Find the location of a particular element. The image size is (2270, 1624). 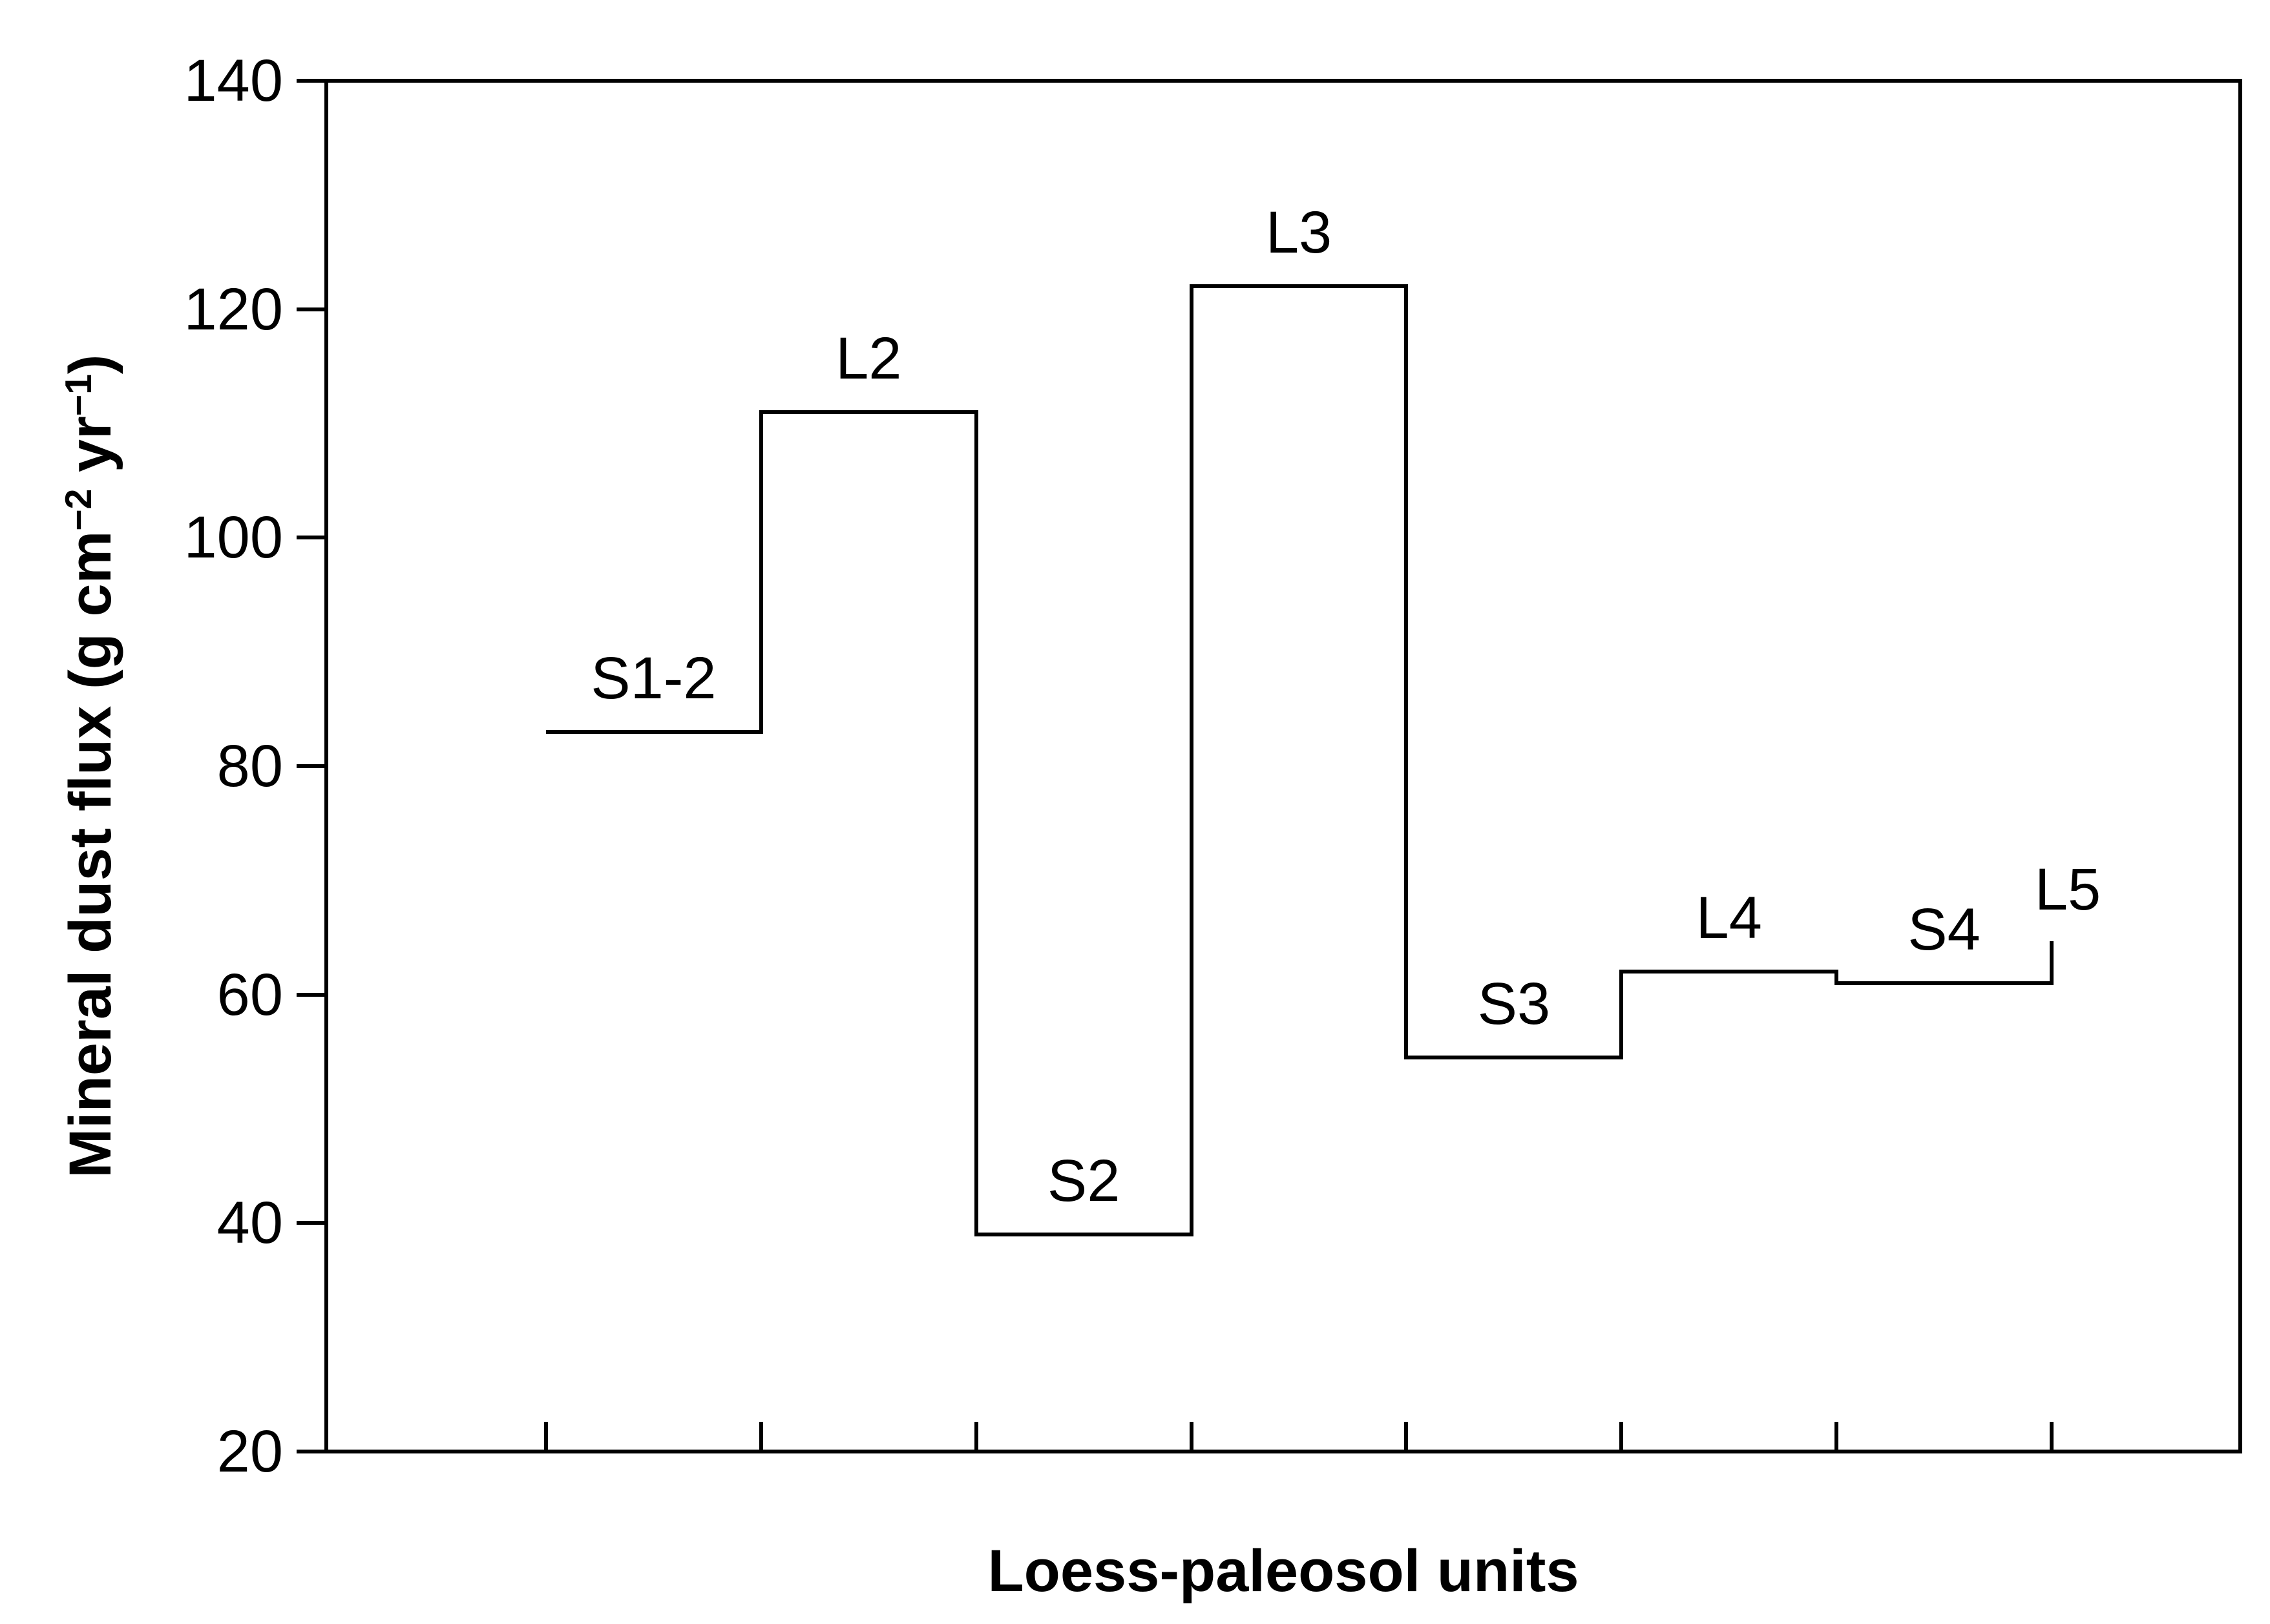

plot-border-top is located at coordinates (1283, 81).